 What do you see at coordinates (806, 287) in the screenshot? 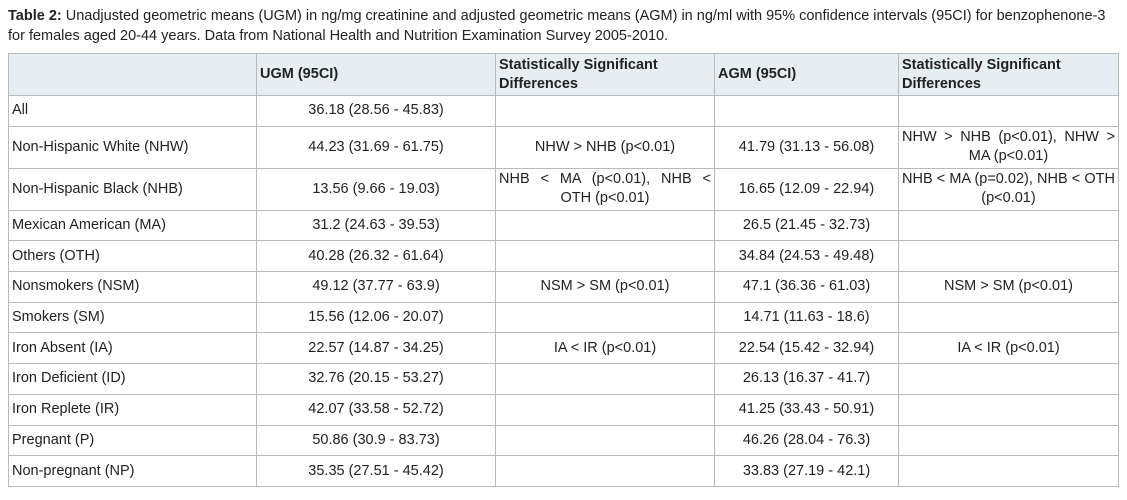
I see `cell-agm: 47.1 (36.36 - 61.03)` at bounding box center [806, 287].